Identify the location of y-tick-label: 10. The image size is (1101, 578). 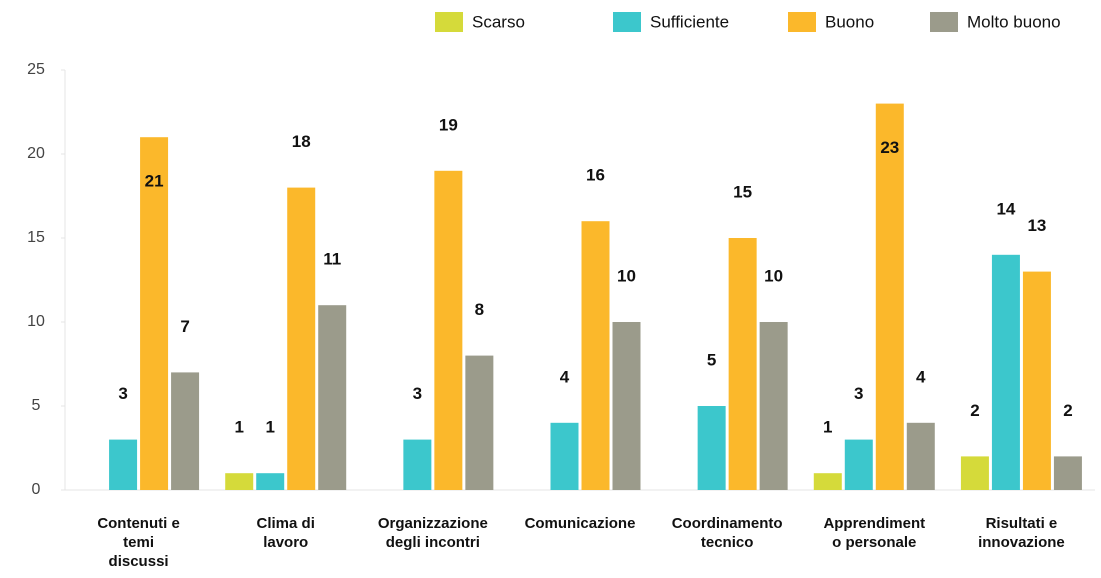
(36, 321).